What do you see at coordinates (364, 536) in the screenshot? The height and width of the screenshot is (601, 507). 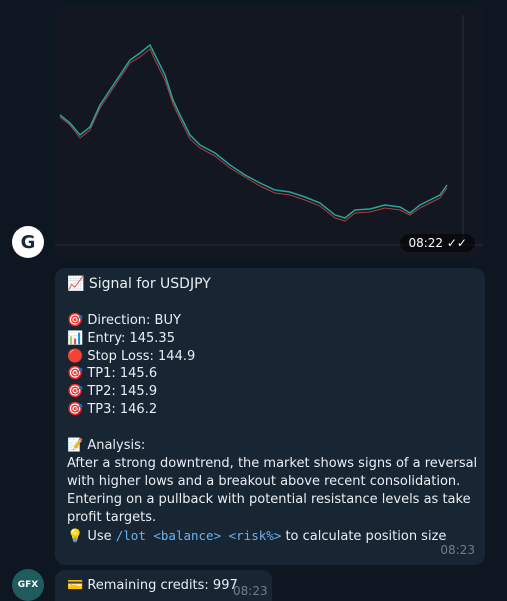 I see `usage-suffix: to calculate position size` at bounding box center [364, 536].